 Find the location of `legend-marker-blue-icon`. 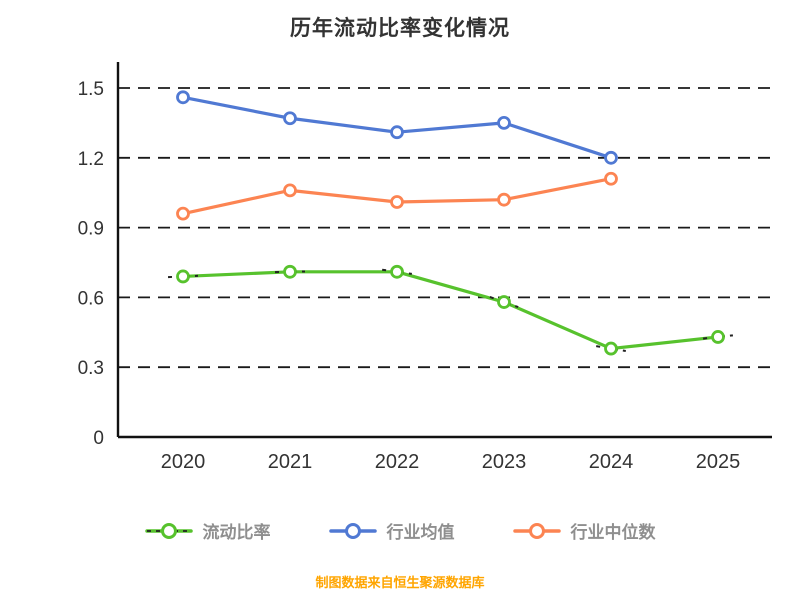

legend-marker-blue-icon is located at coordinates (352, 530).